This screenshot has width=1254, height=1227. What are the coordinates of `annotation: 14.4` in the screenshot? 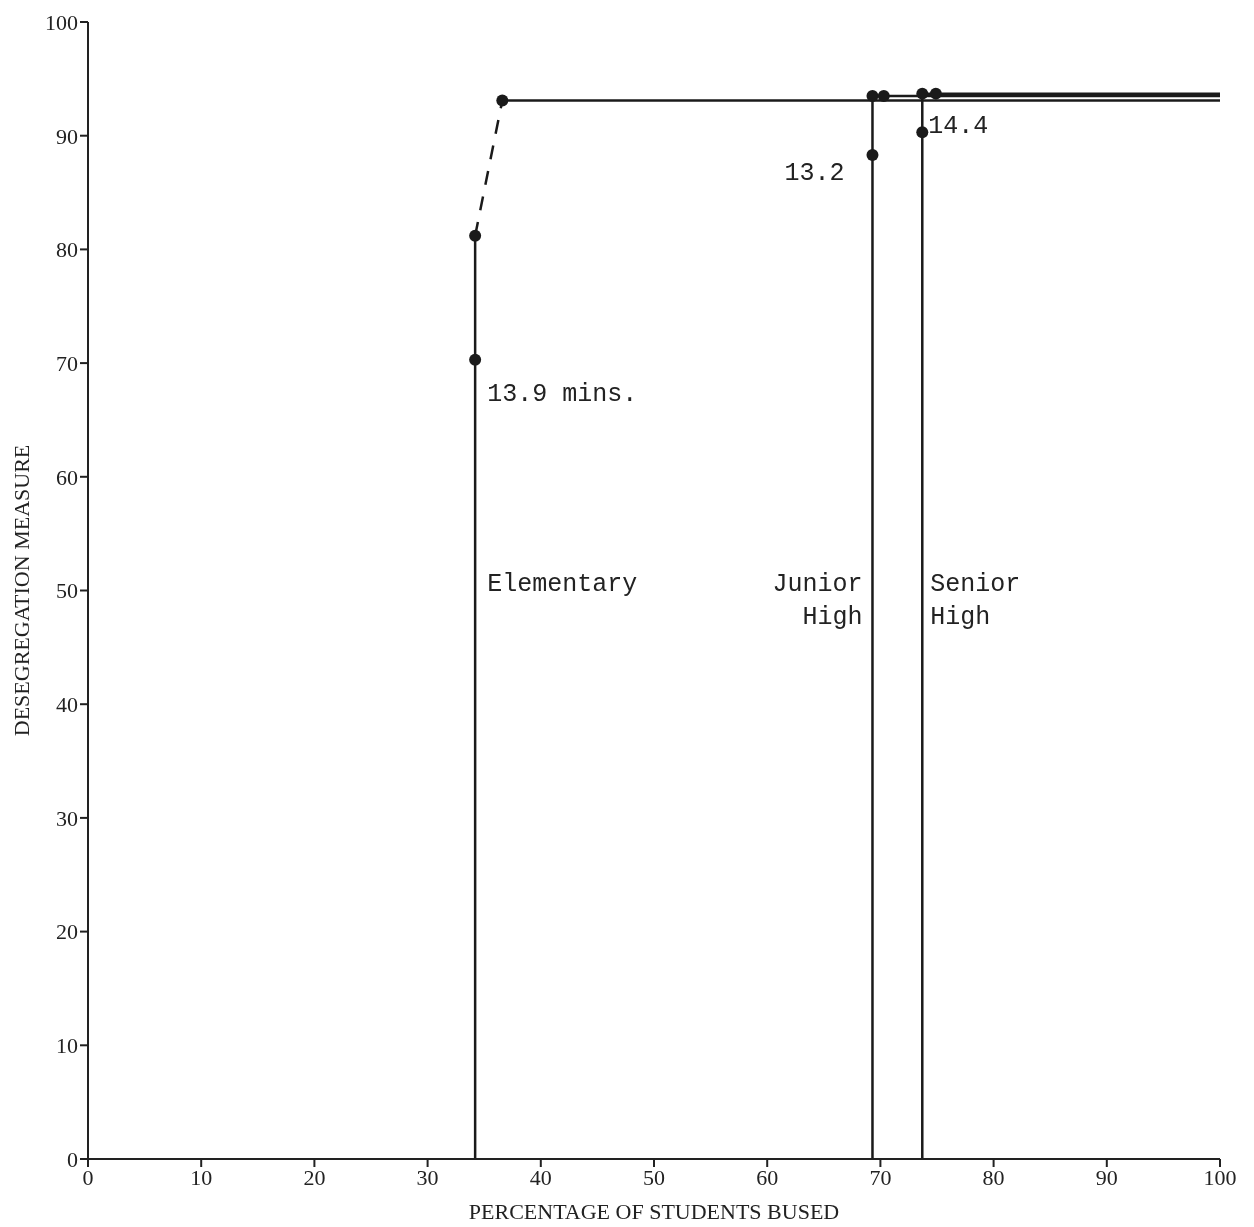 It's located at (958, 126).